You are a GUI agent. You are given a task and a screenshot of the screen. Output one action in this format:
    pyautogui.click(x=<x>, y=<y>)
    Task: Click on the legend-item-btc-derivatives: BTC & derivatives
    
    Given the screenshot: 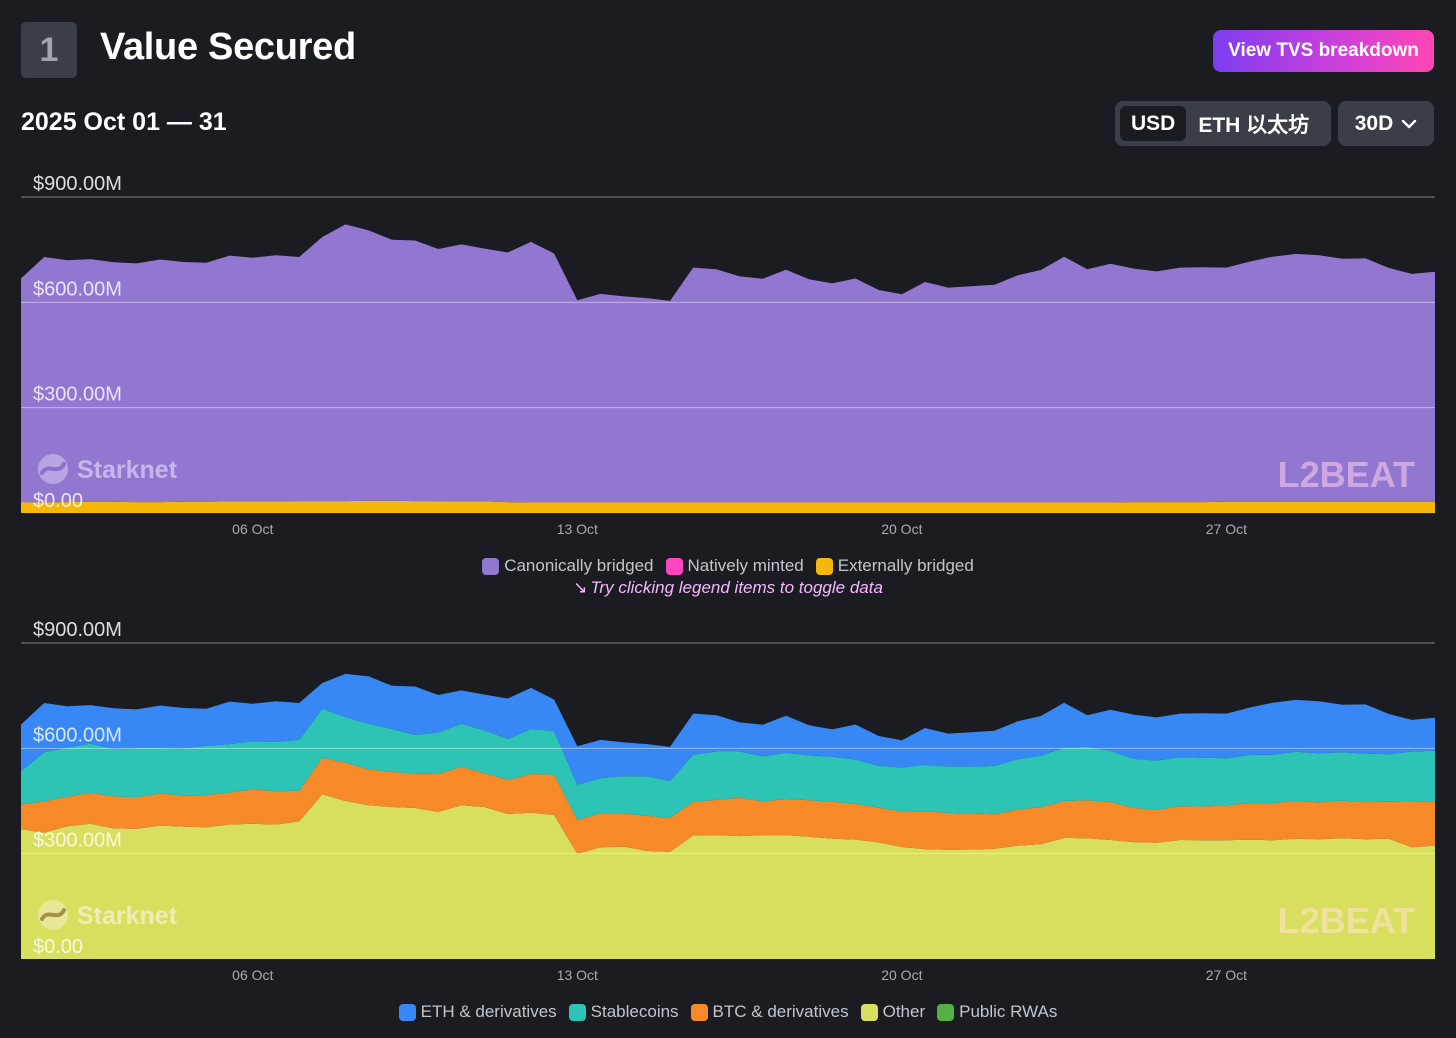 What is the action you would take?
    pyautogui.click(x=769, y=1012)
    